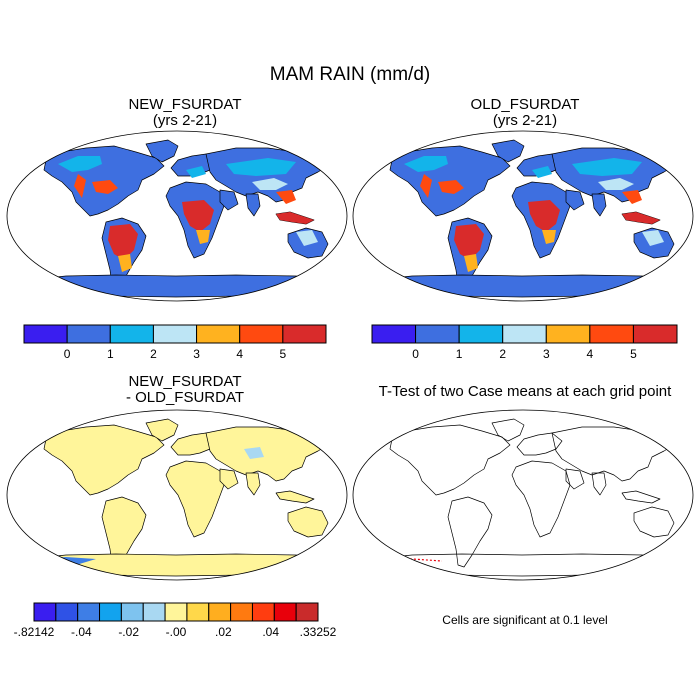 This screenshot has height=700, width=700. I want to click on colorbar-new: 0 1 2 3 4 5, so click(175, 344).